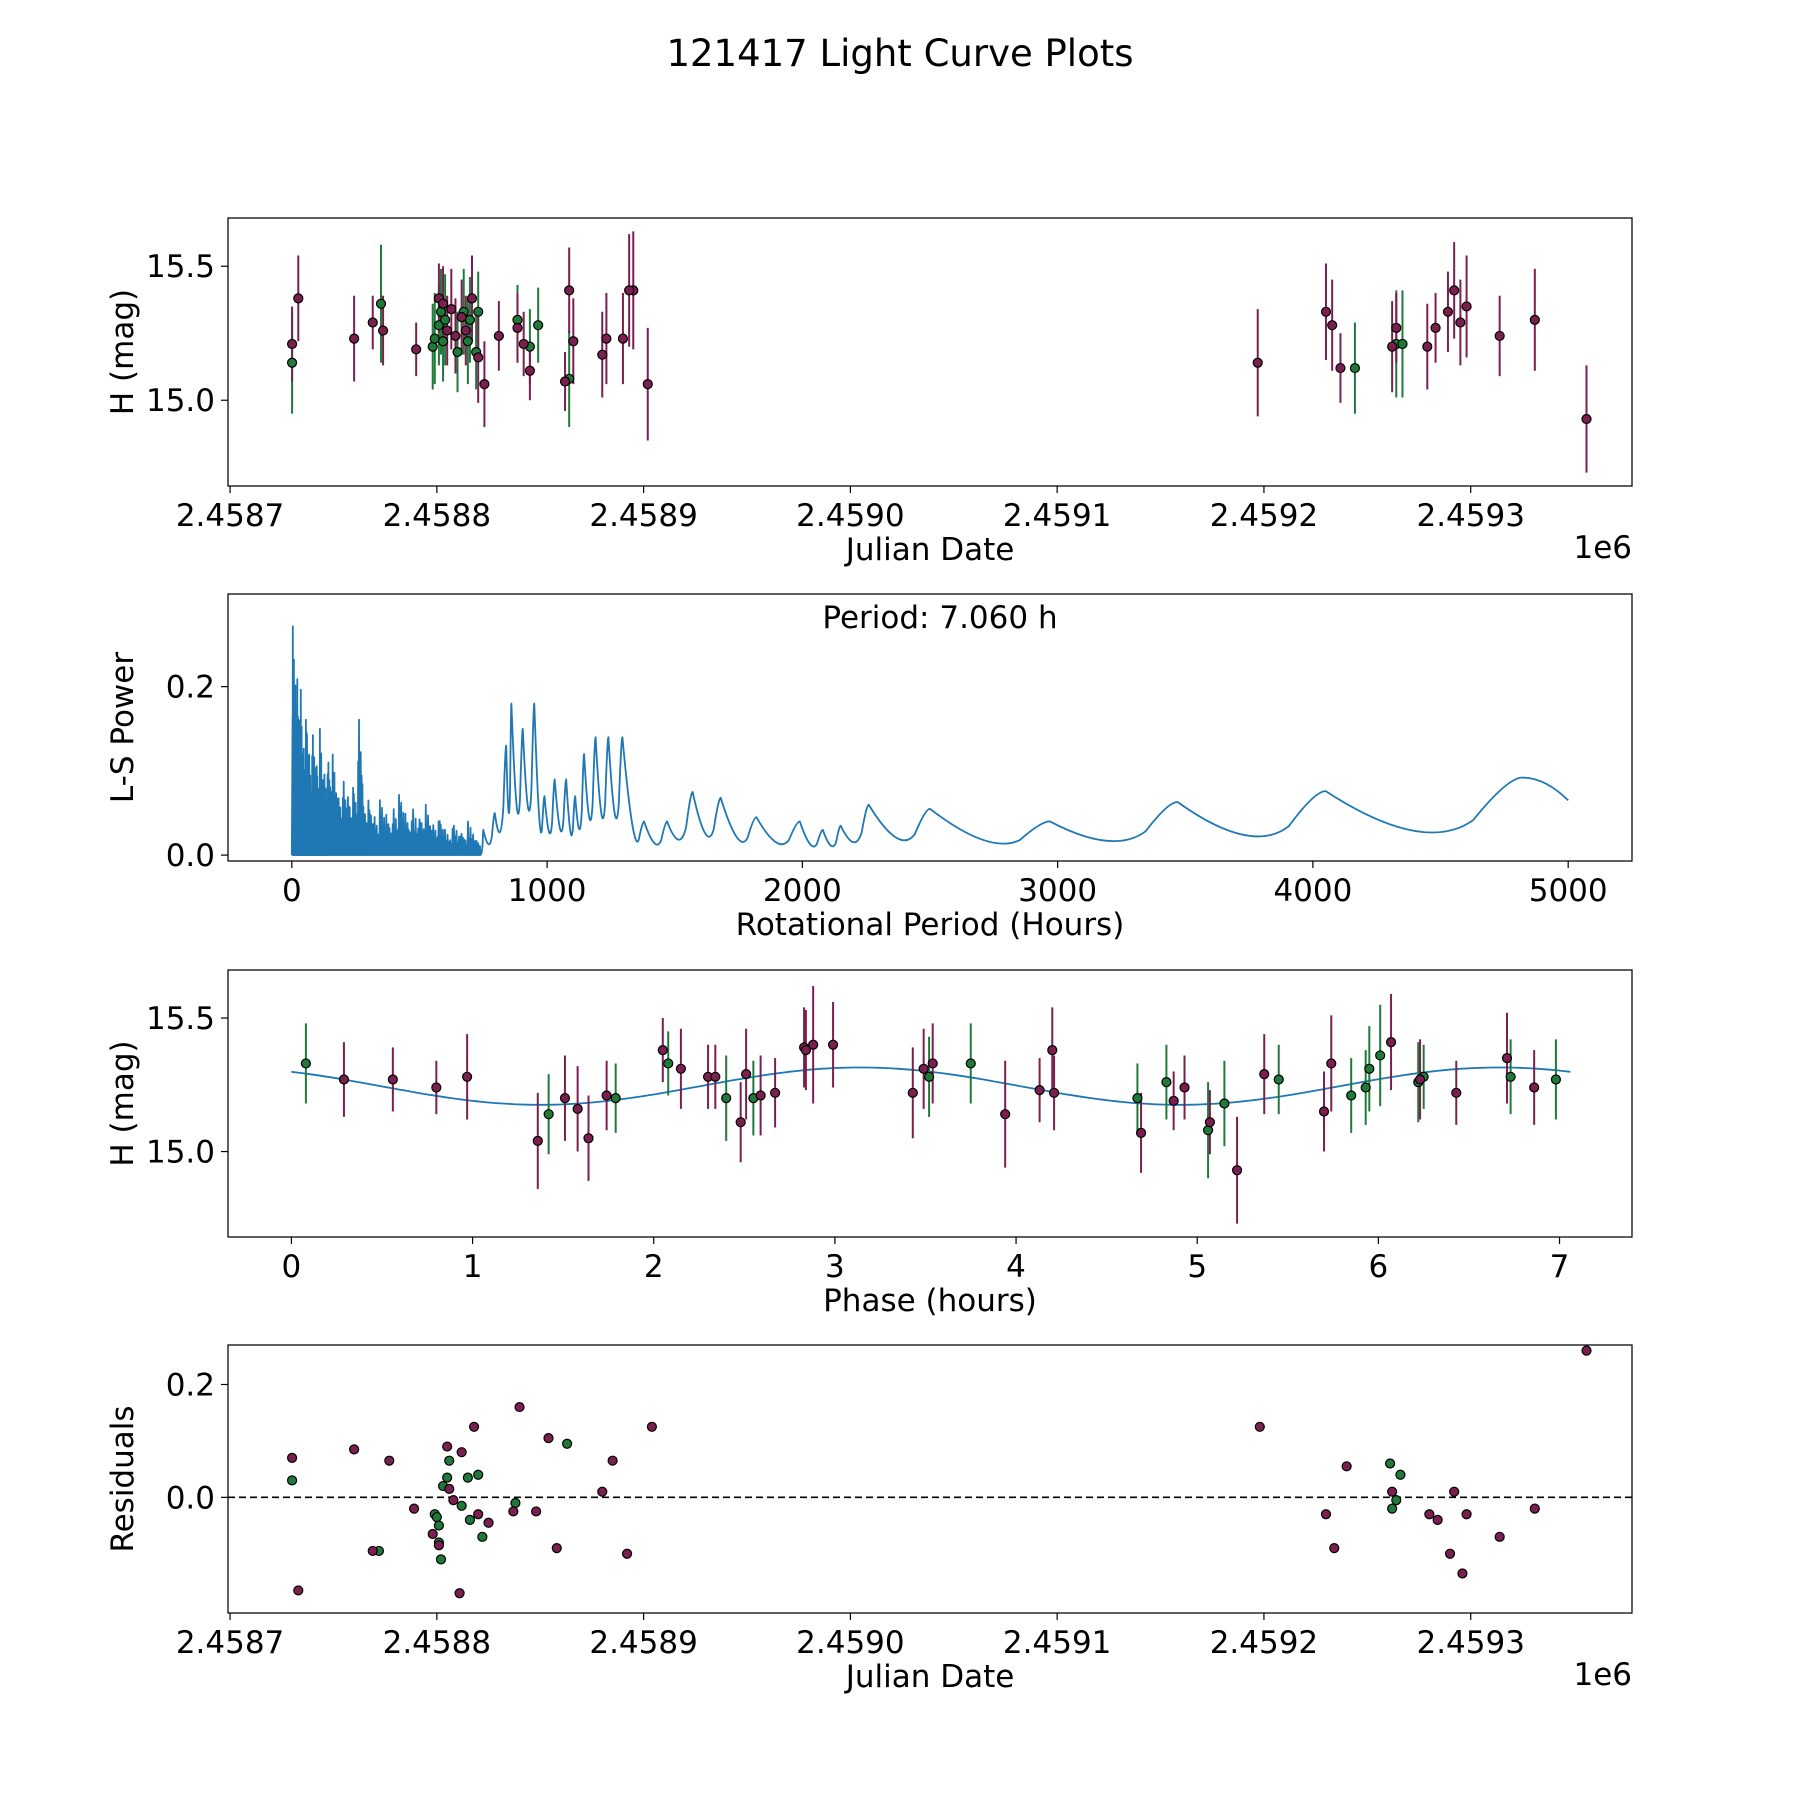 This screenshot has width=1800, height=1800. I want to click on lightcurve-xtick-label: 2.4587, so click(230, 516).